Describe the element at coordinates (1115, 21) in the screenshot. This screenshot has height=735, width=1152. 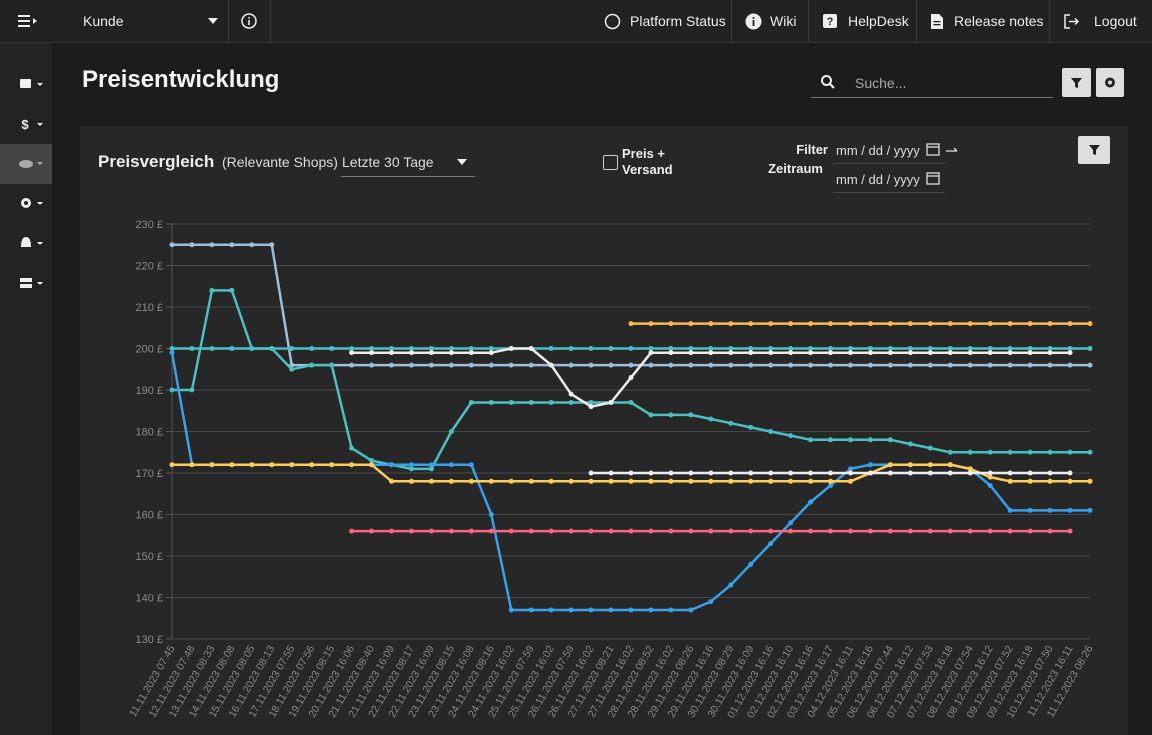
I see `nav-link: Logout` at that location.